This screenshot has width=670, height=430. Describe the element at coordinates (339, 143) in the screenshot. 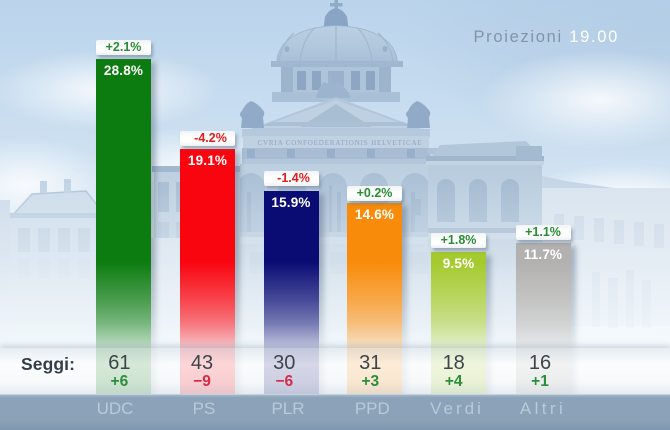

I see `svg-text:CVRIA CONFOEDERATIONIS HELVETI: CVRIA CONFOEDERATIONIS HELVETICAE` at that location.